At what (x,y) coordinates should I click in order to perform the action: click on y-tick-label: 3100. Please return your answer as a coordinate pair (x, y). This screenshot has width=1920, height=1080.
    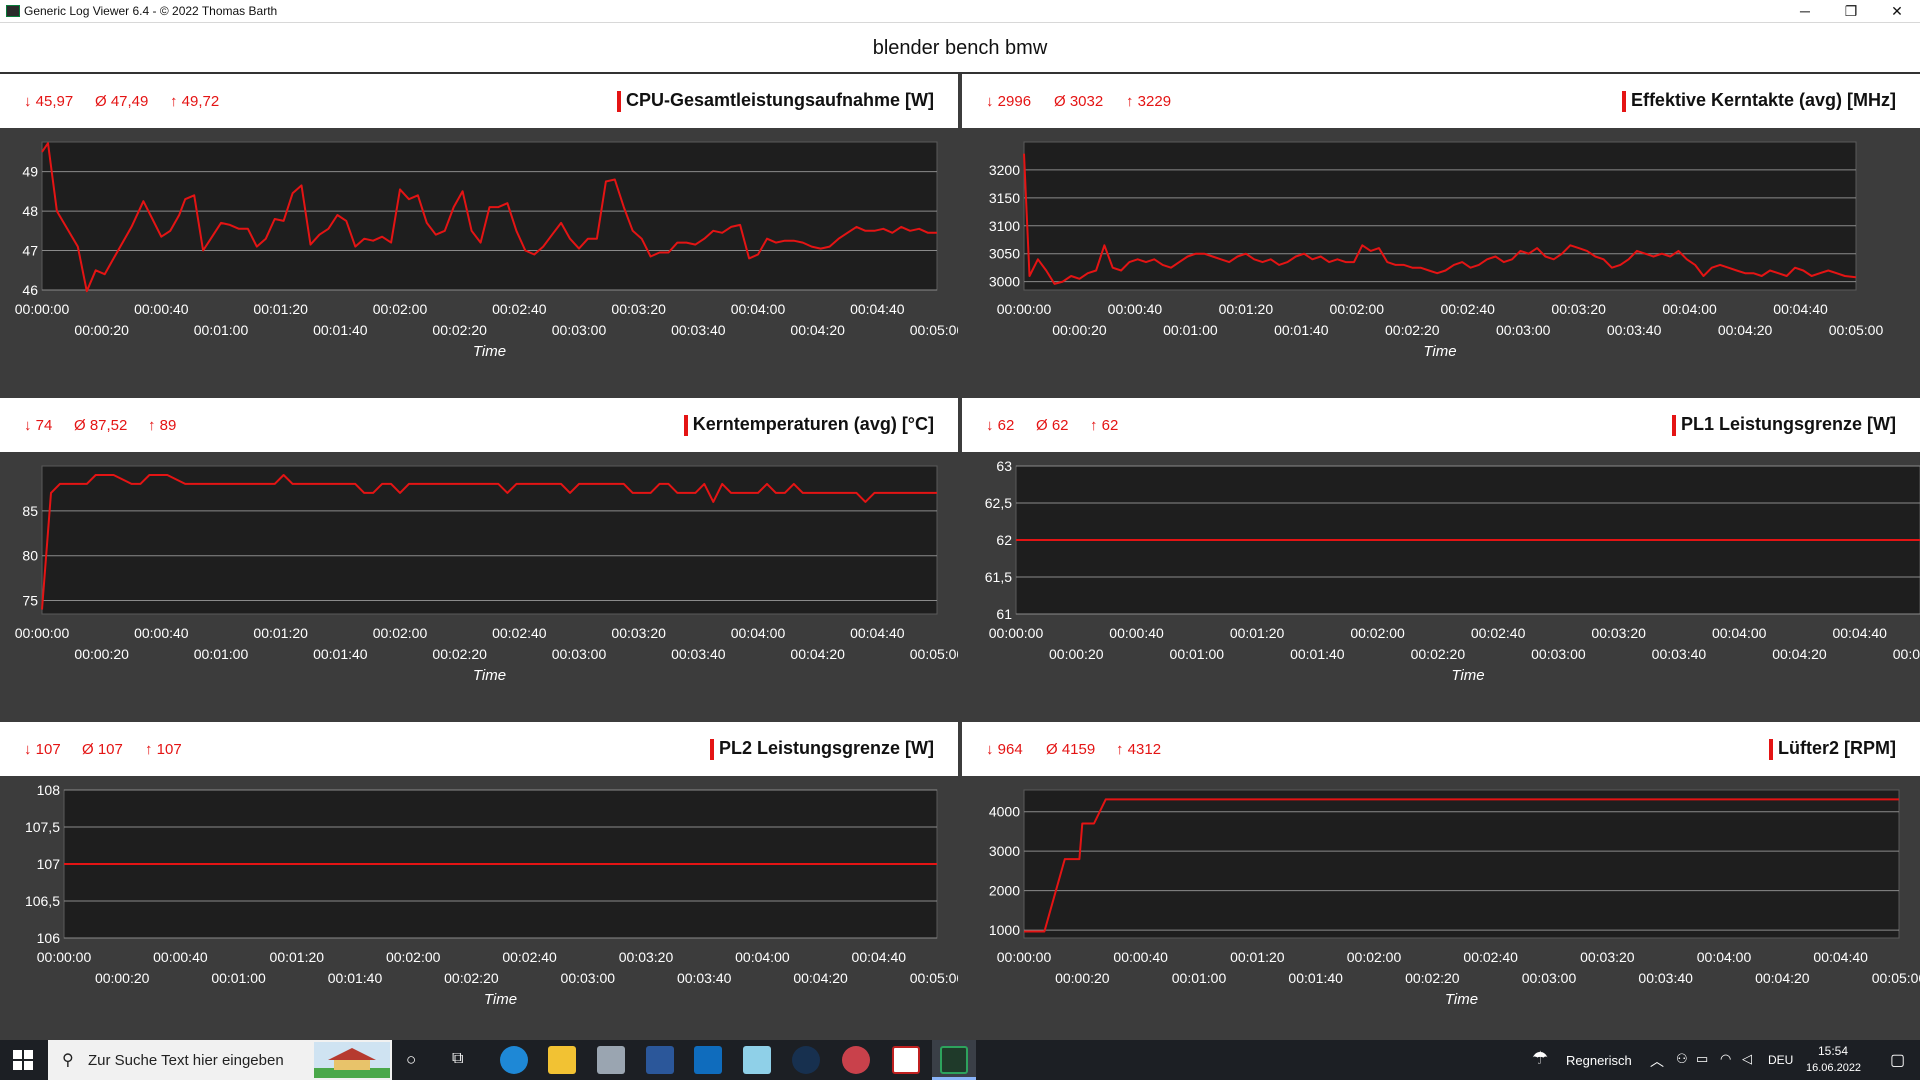
    Looking at the image, I should click on (1004, 226).